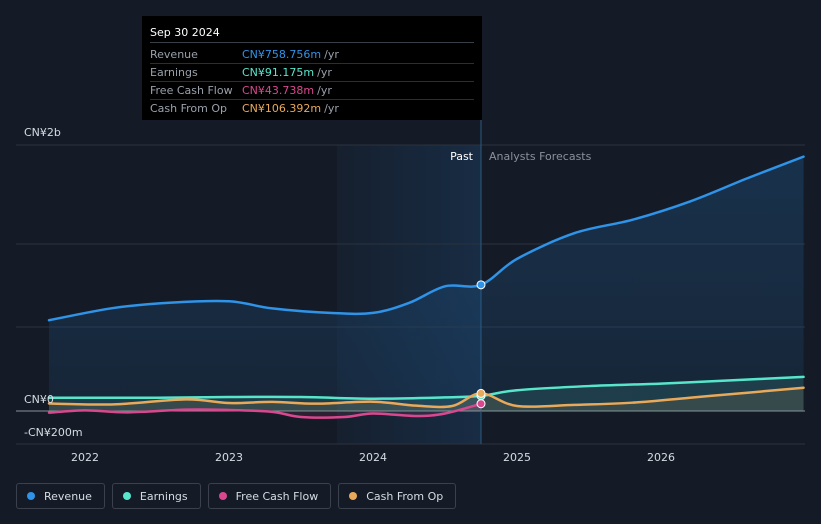 The width and height of the screenshot is (821, 524). Describe the element at coordinates (462, 156) in the screenshot. I see `past-label: Past` at that location.